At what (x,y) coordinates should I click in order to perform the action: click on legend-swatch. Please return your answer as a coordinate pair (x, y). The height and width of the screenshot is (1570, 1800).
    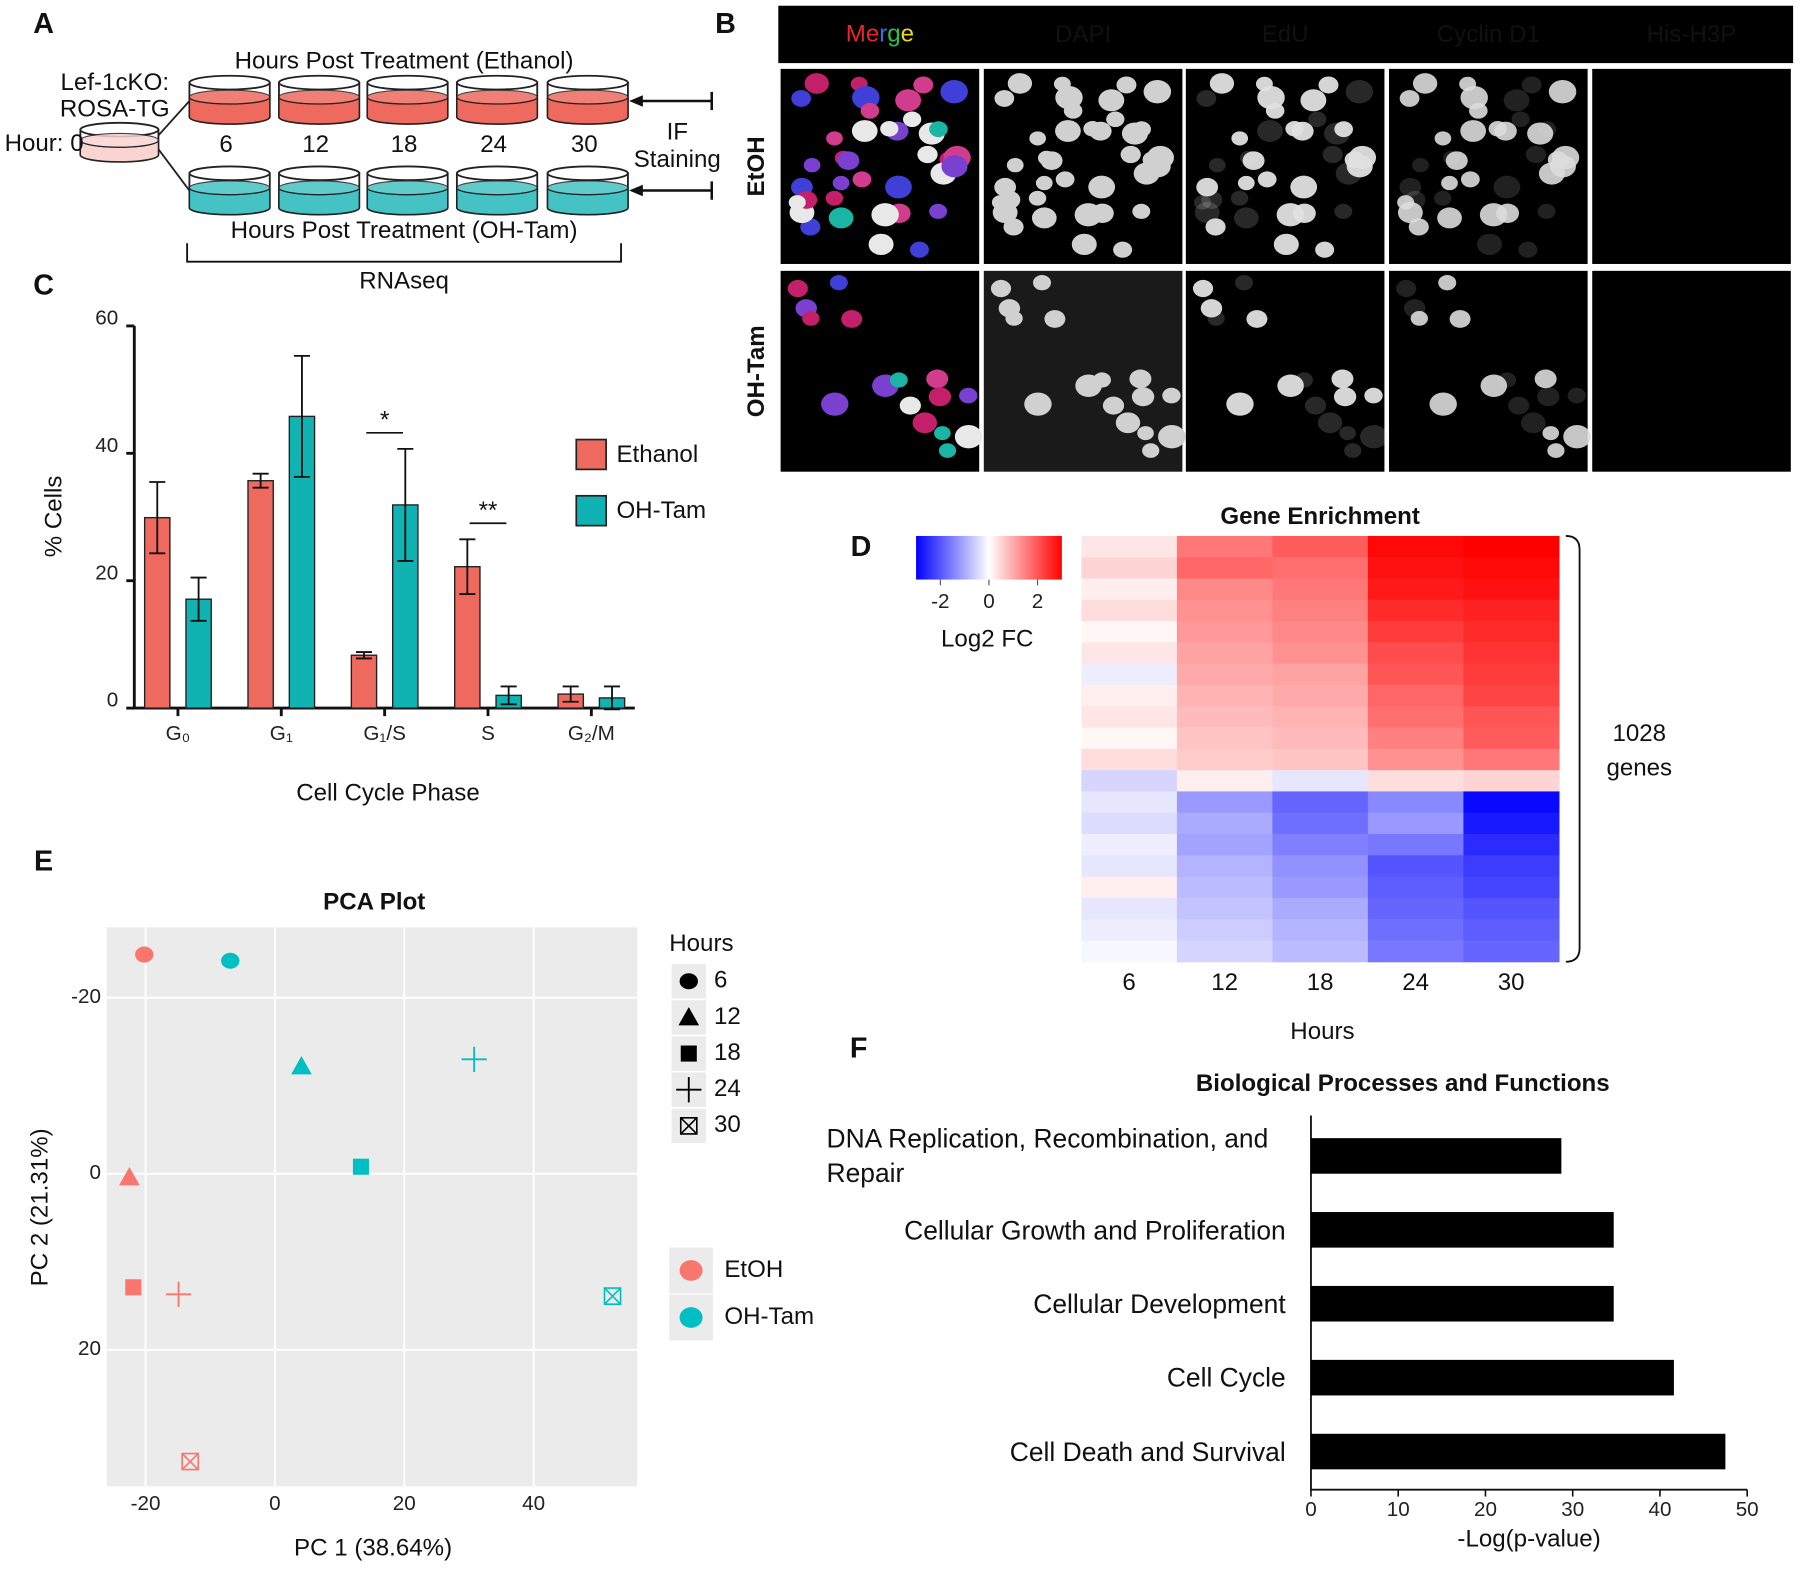
    Looking at the image, I should click on (591, 454).